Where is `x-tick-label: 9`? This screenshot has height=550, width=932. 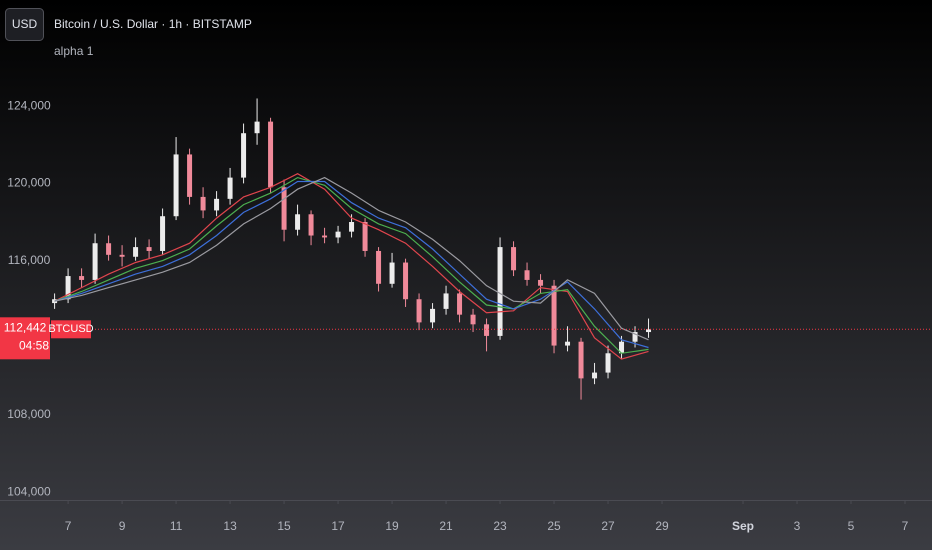 x-tick-label: 9 is located at coordinates (122, 526).